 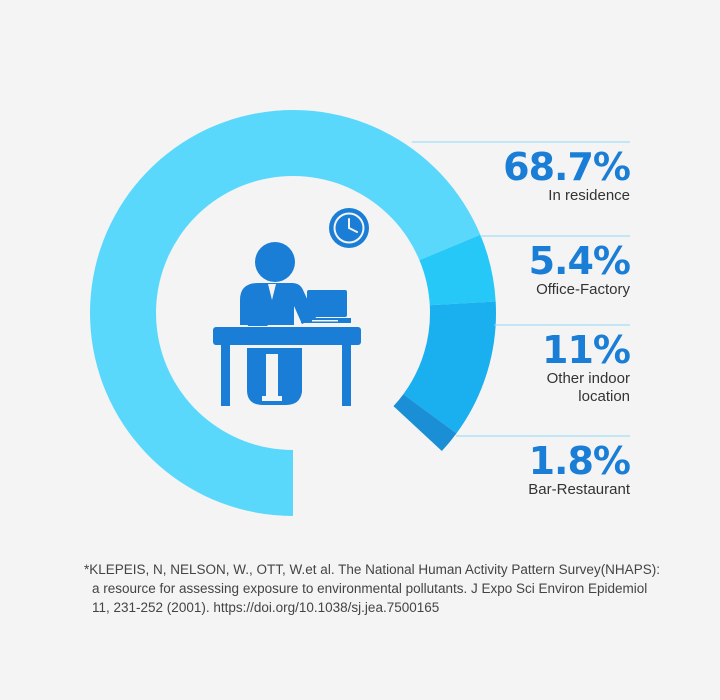 I want to click on category-label-4: Bar-Restaurant, so click(x=579, y=489).